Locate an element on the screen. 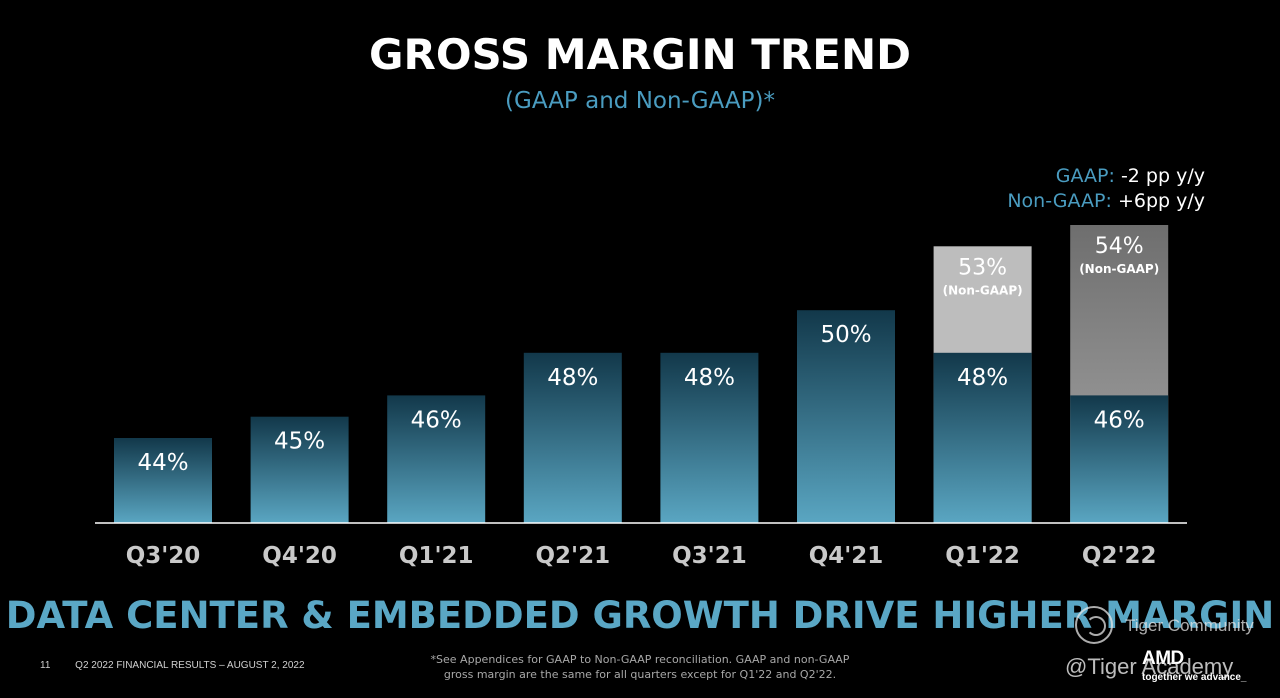 This screenshot has height=698, width=1280. page-subtitle: (GAAP and Non-GAAP)* is located at coordinates (640, 101).